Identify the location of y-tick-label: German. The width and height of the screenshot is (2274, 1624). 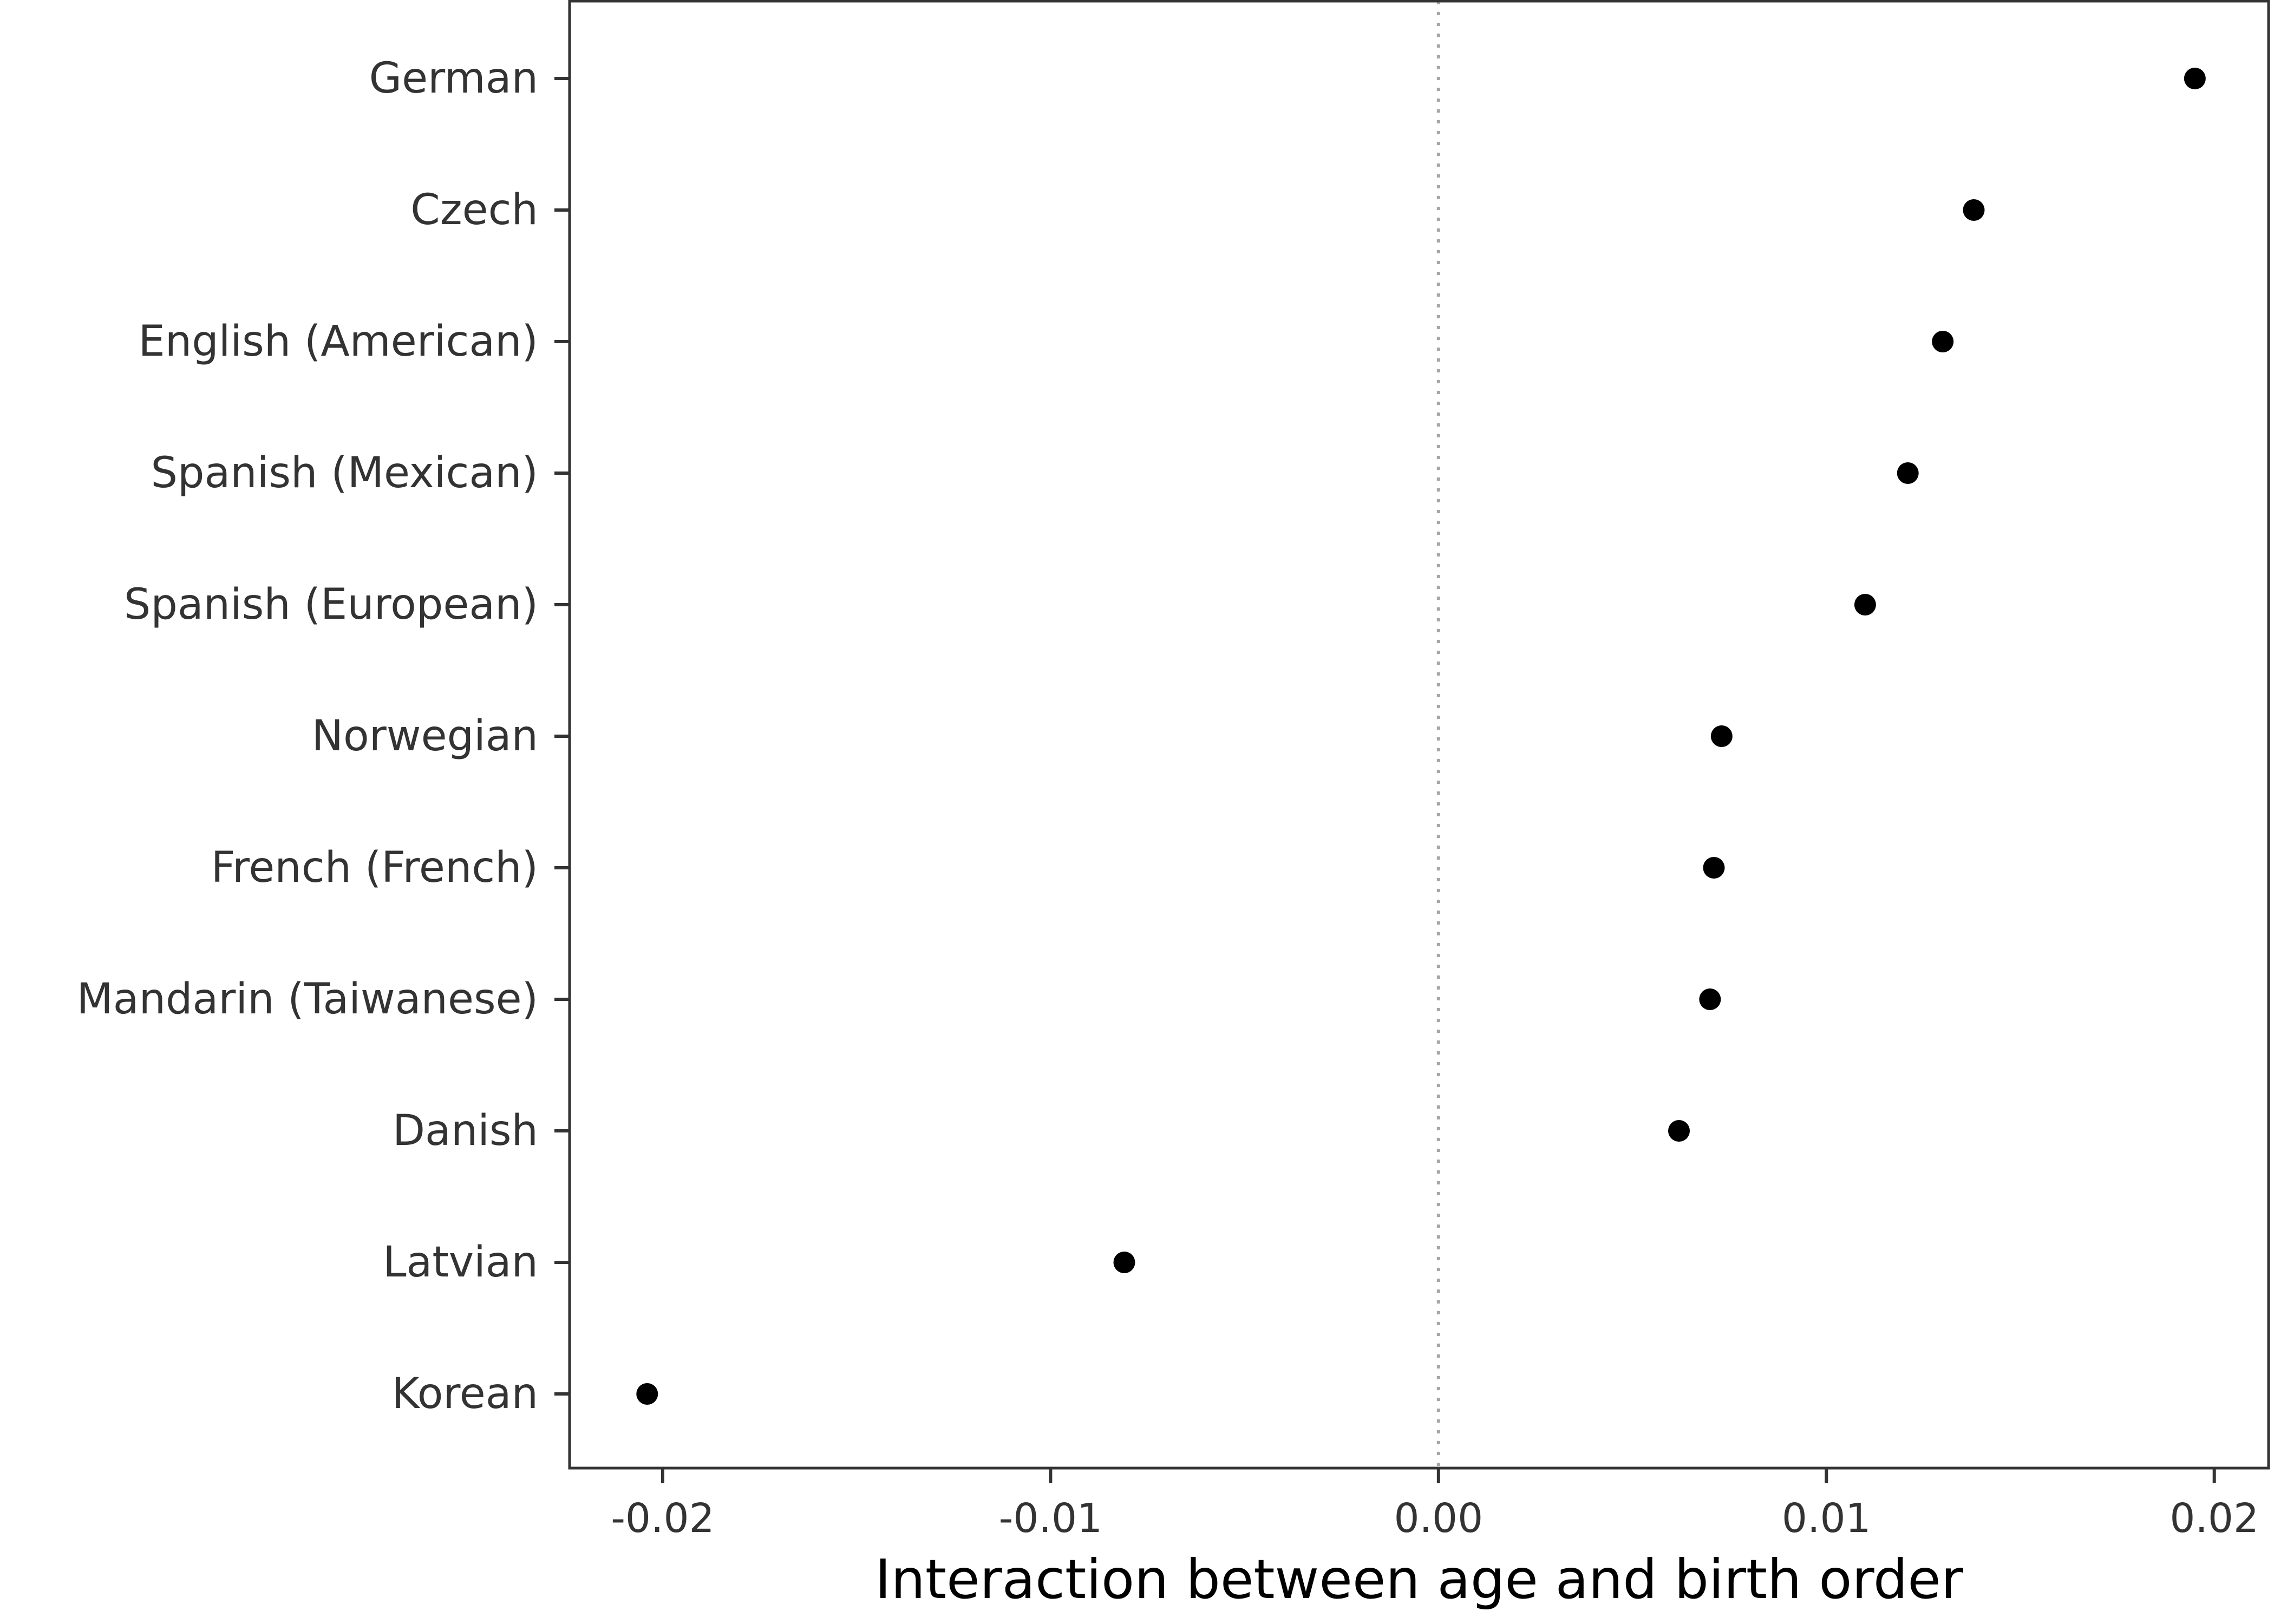
(454, 78).